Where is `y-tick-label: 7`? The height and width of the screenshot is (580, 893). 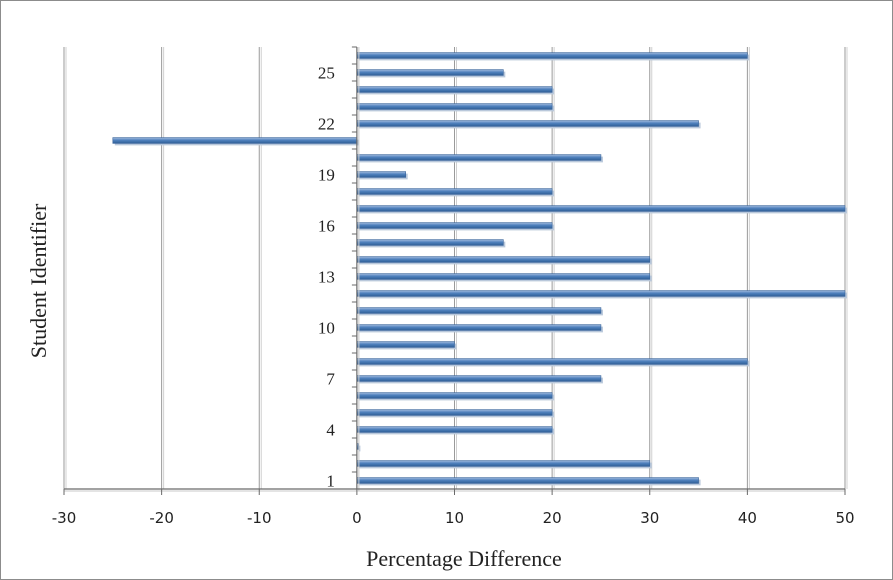 y-tick-label: 7 is located at coordinates (330, 379).